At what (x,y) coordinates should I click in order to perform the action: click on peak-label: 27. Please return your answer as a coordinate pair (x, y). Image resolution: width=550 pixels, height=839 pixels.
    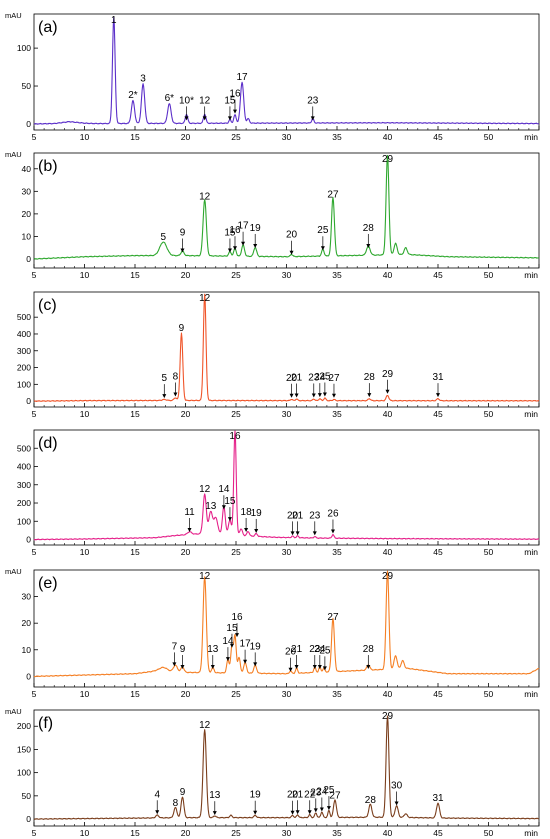
    Looking at the image, I should click on (333, 617).